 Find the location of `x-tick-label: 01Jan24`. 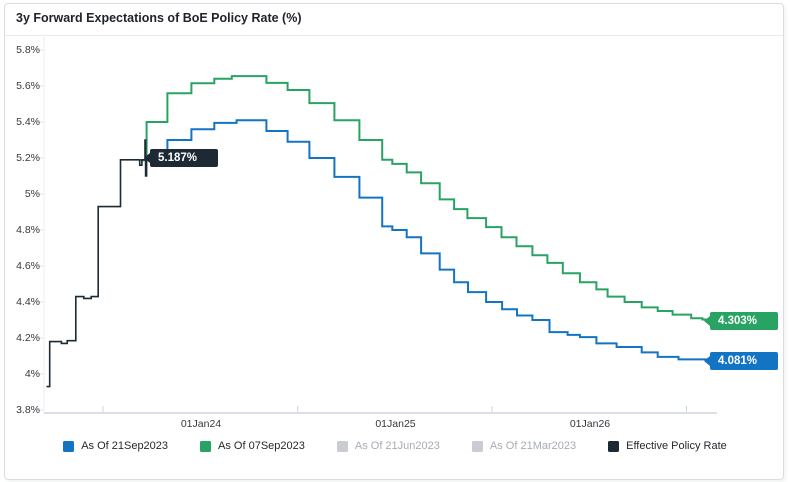

x-tick-label: 01Jan24 is located at coordinates (201, 424).